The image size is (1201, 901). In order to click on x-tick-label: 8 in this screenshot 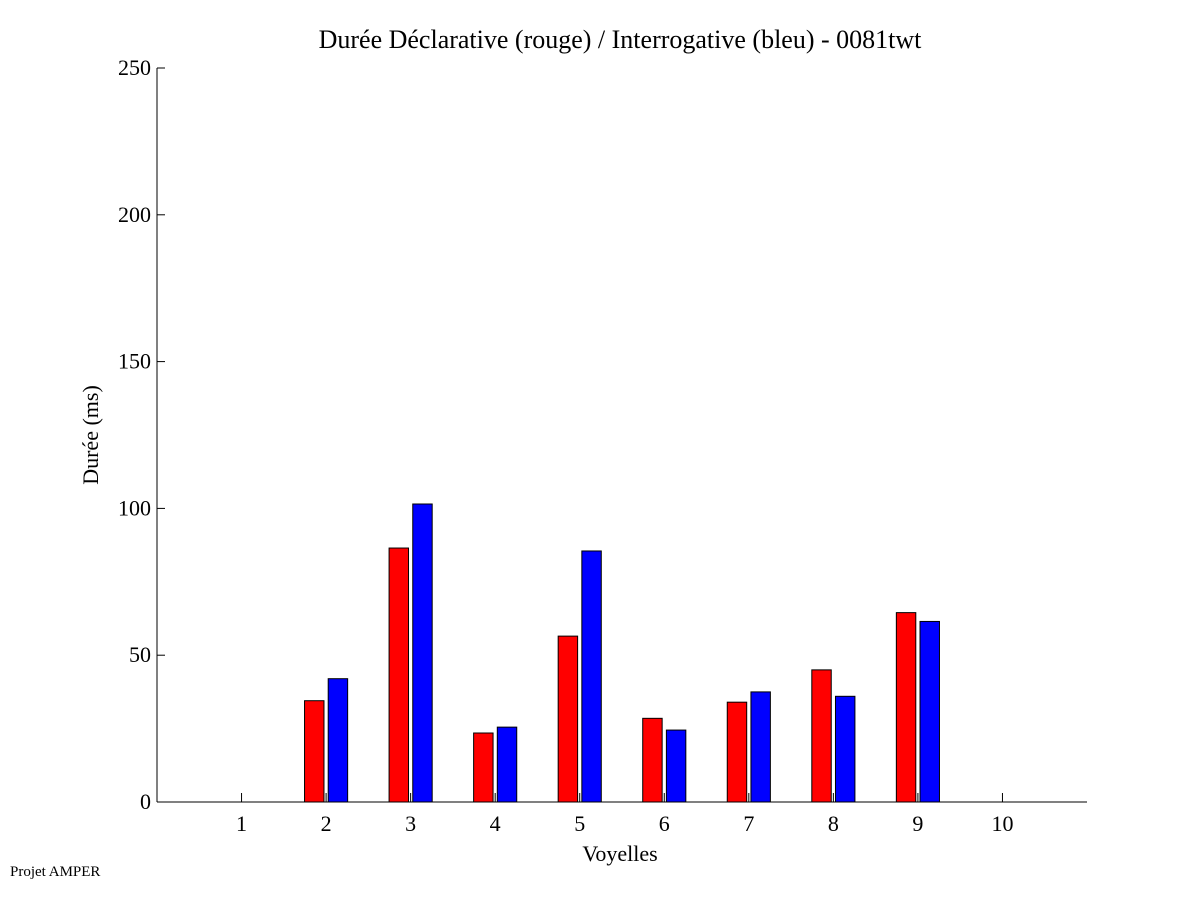, I will do `click(833, 823)`.